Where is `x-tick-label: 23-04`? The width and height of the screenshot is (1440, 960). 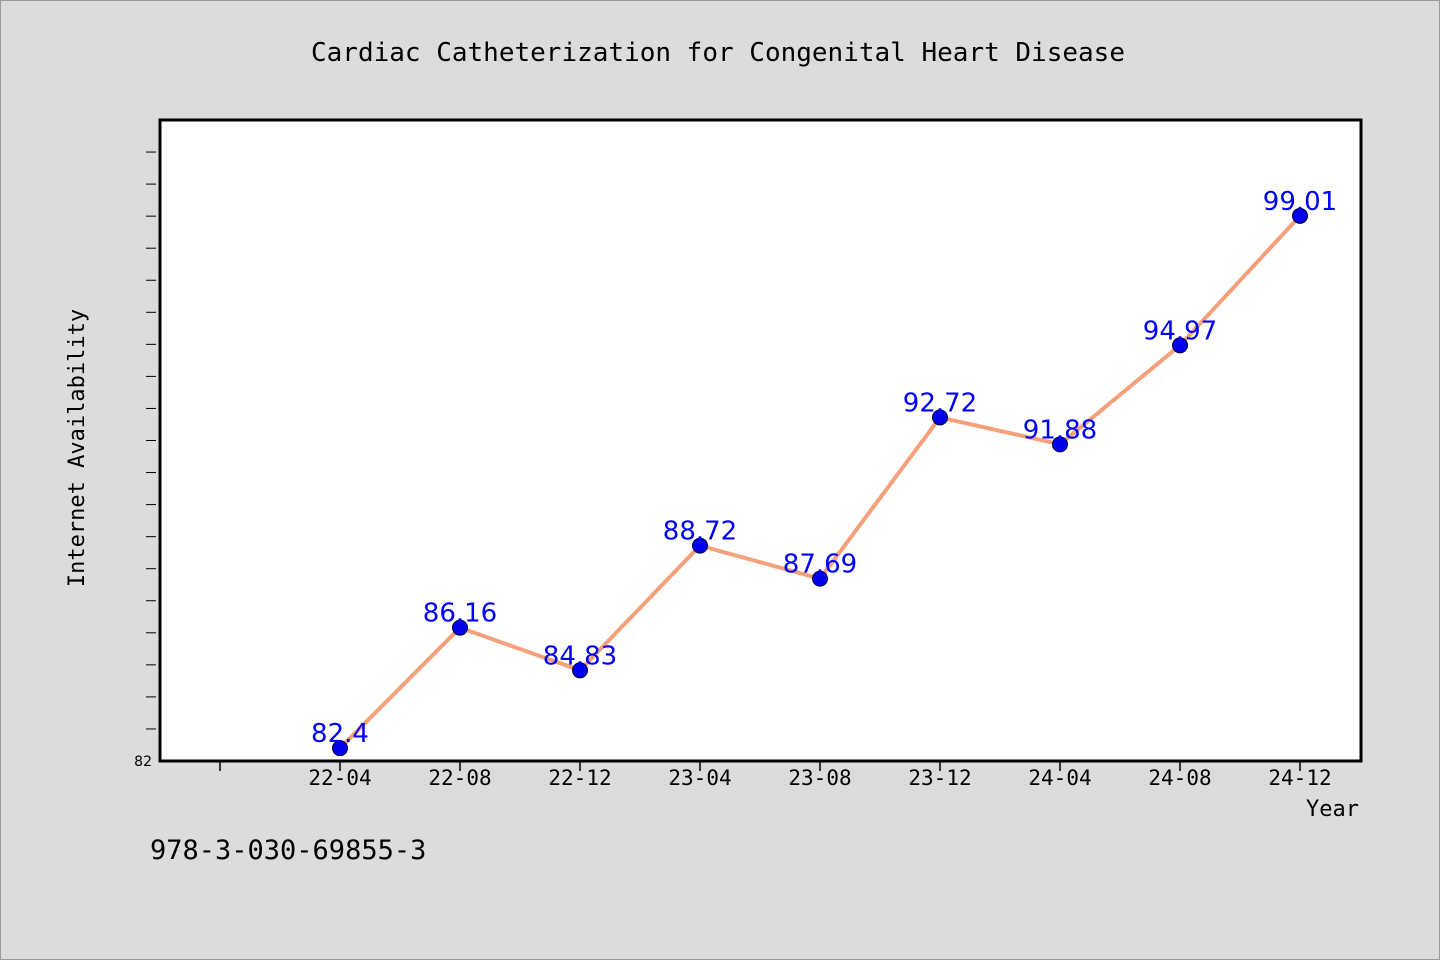
x-tick-label: 23-04 is located at coordinates (699, 778).